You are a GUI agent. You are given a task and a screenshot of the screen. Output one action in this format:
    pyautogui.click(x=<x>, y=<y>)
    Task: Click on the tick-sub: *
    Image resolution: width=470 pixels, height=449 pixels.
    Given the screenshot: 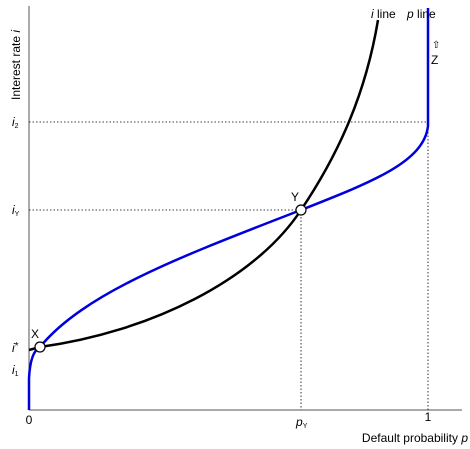 What is the action you would take?
    pyautogui.click(x=17, y=346)
    